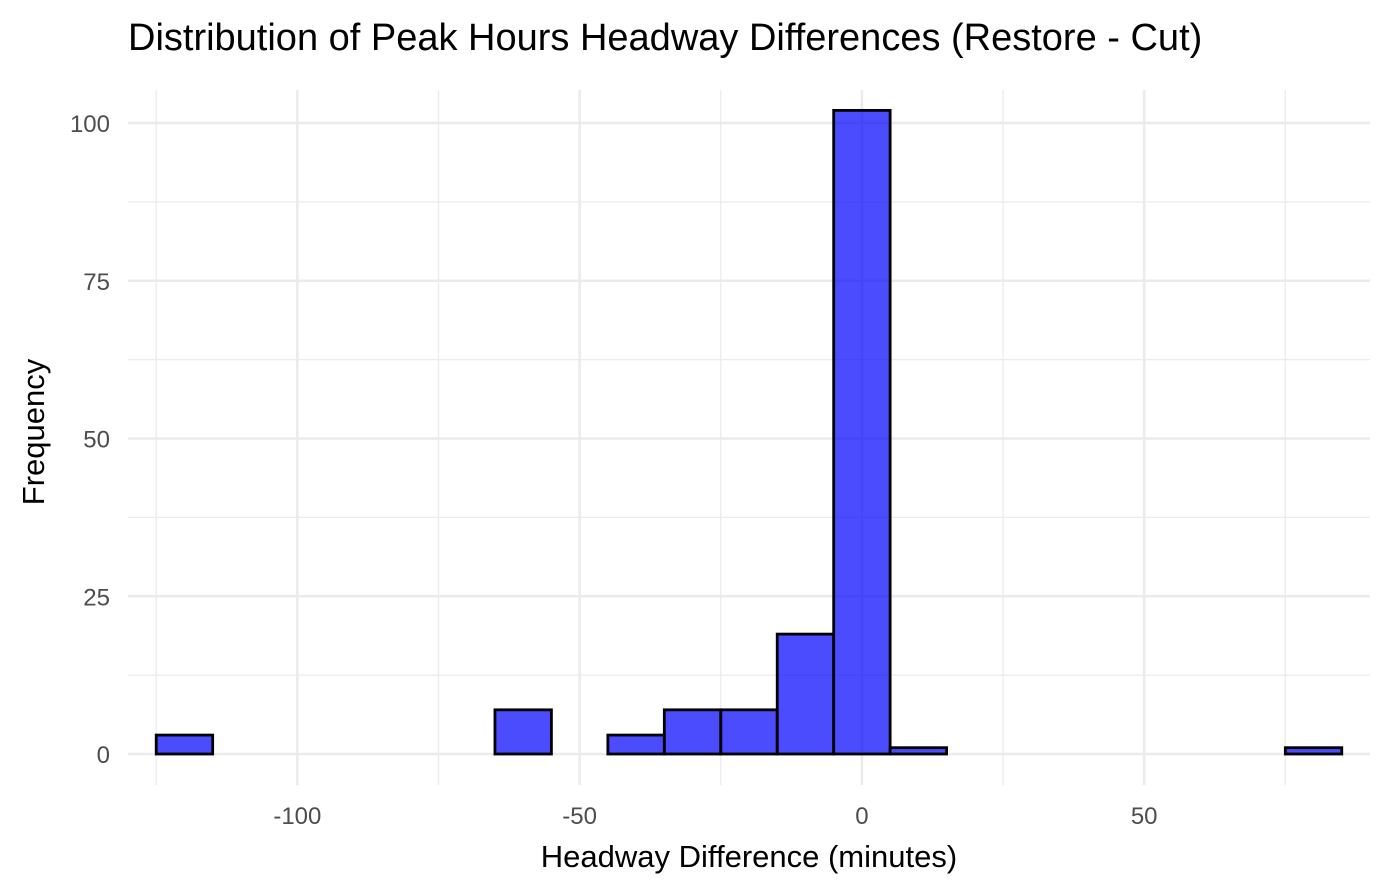  I want to click on y-tick-label: 75, so click(96, 282).